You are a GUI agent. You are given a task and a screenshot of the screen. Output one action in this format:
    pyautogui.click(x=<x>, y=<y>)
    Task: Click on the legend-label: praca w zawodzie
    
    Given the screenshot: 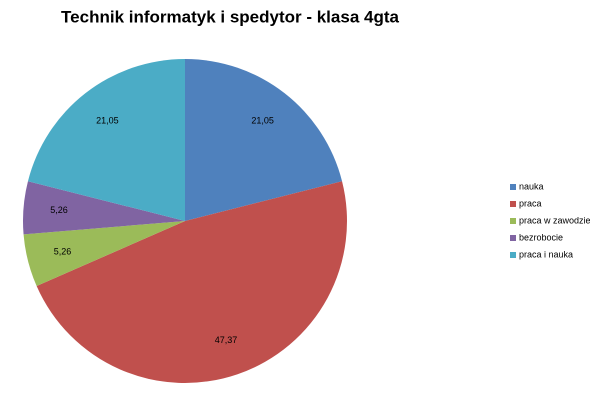 What is the action you would take?
    pyautogui.click(x=554, y=220)
    